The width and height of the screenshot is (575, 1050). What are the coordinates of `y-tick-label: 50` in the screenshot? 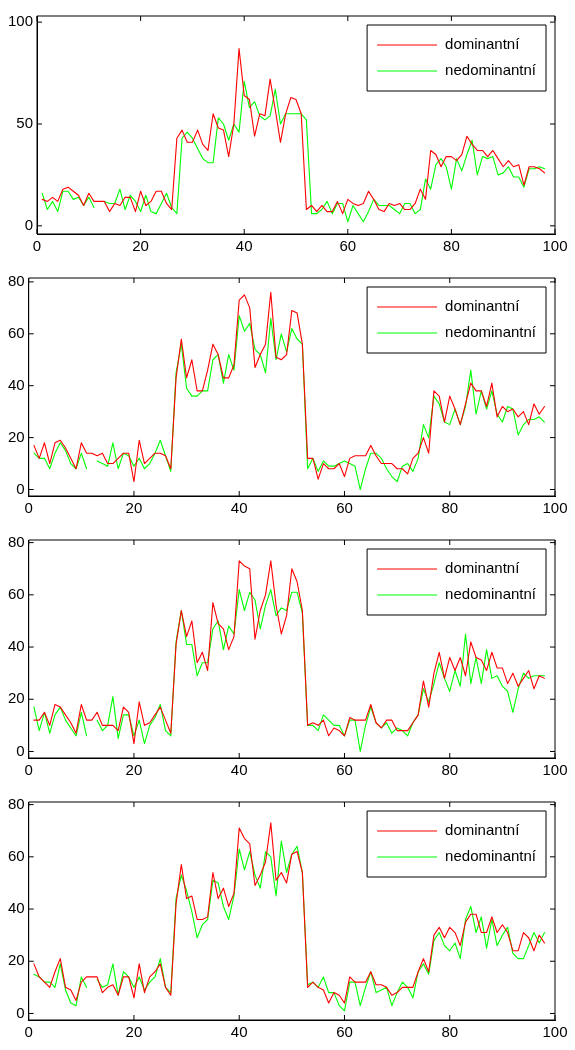 It's located at (25, 123).